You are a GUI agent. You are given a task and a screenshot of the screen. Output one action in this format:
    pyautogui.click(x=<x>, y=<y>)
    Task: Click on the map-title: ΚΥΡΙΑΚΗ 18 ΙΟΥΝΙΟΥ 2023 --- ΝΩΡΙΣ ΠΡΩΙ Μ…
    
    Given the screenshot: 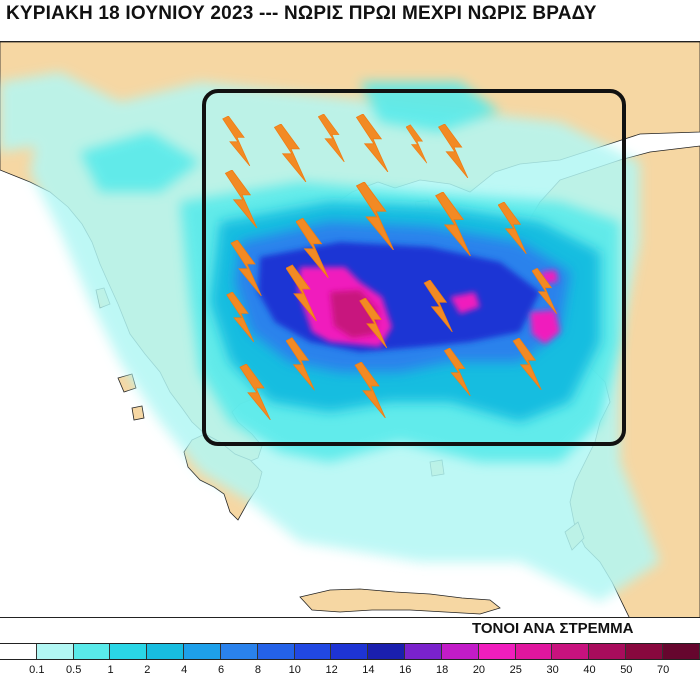 What is the action you would take?
    pyautogui.click(x=301, y=13)
    